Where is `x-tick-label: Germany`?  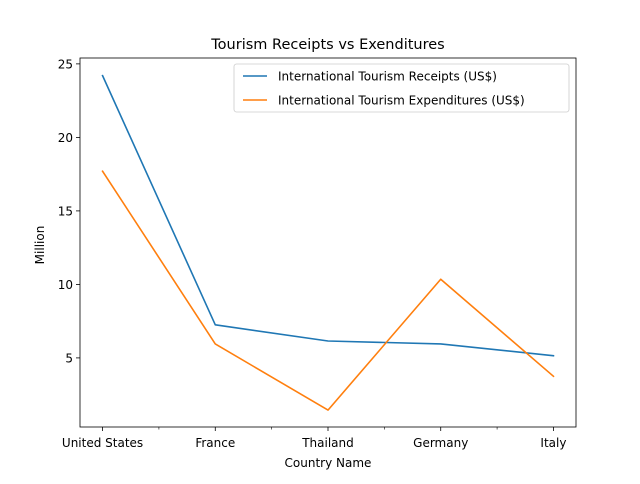
x-tick-label: Germany is located at coordinates (440, 443).